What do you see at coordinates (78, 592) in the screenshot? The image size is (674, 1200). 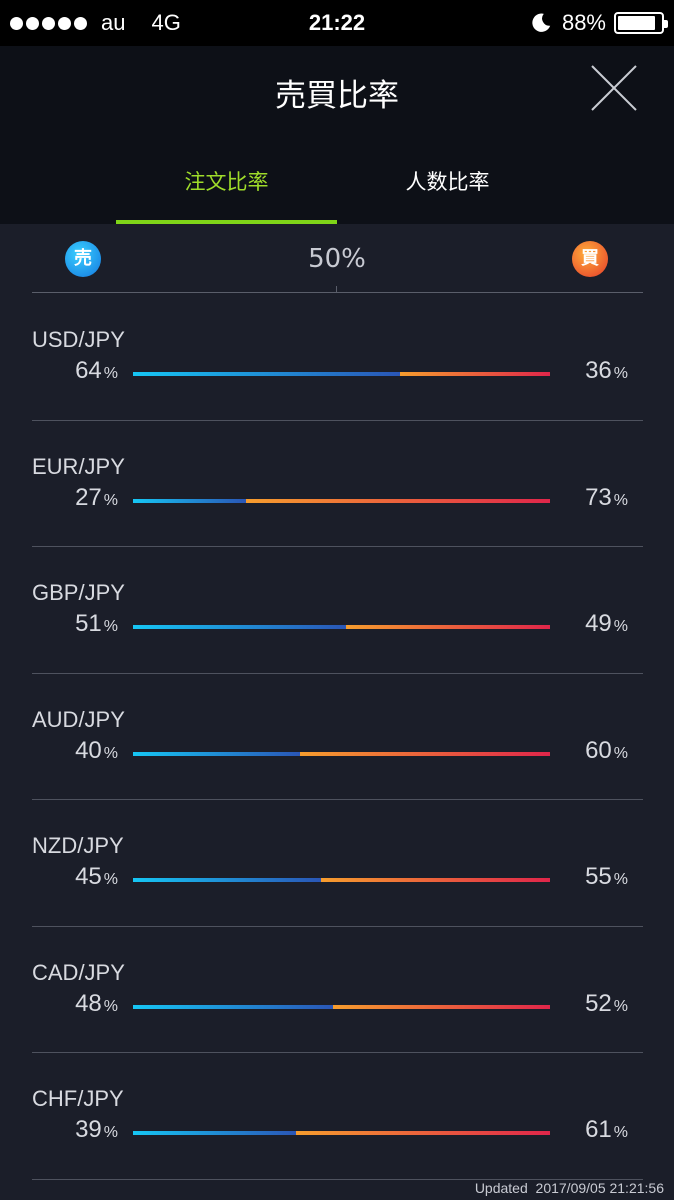 I see `currency-pair: GBP/JPY` at bounding box center [78, 592].